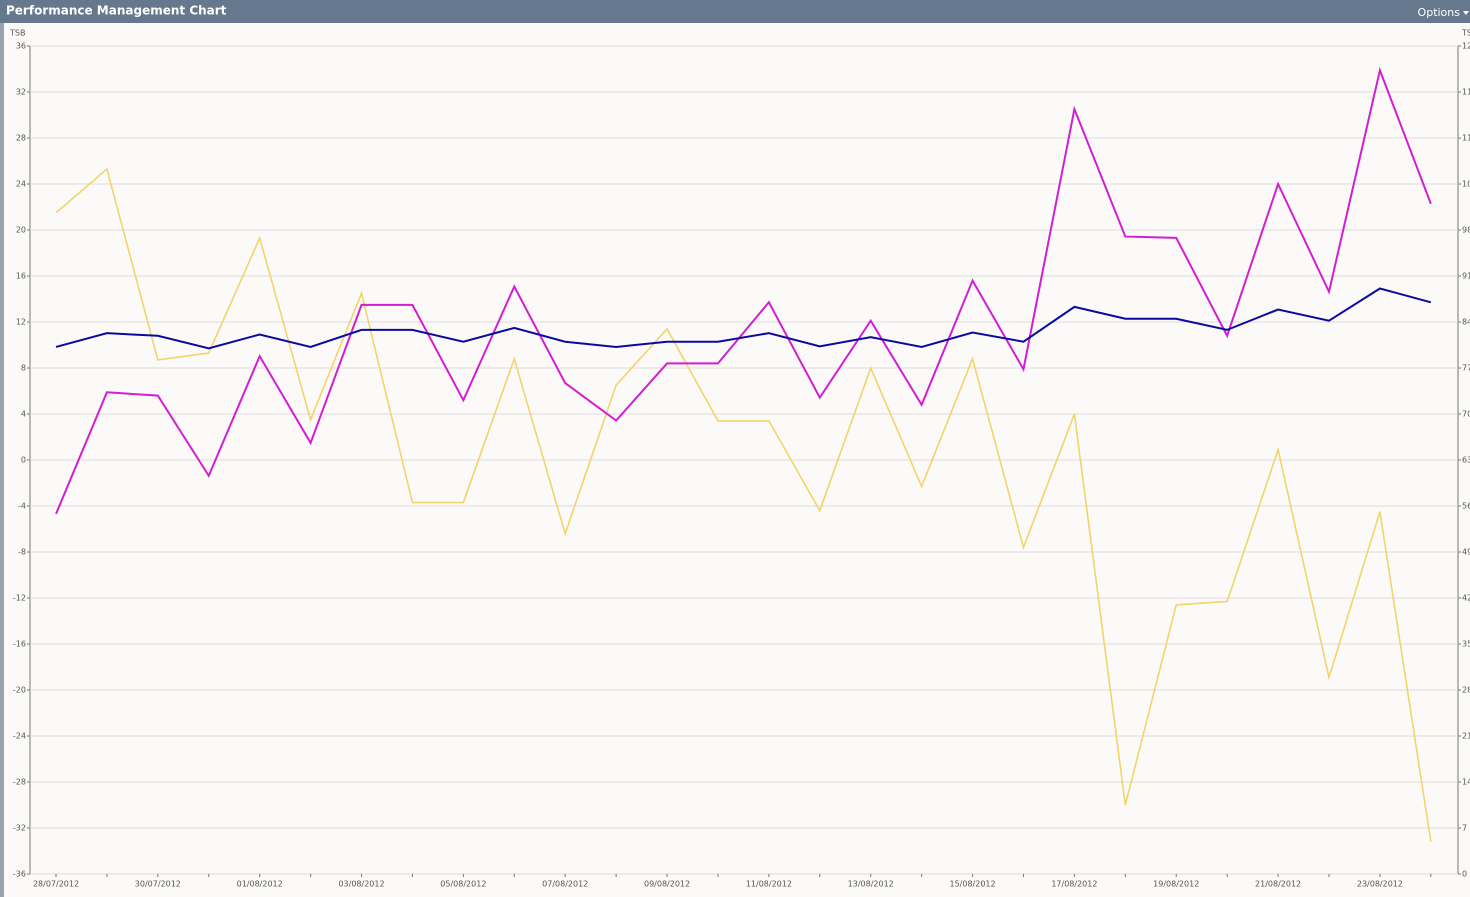 The width and height of the screenshot is (1470, 897). Describe the element at coordinates (1074, 884) in the screenshot. I see `x-tick-label: 17/08/2012` at that location.